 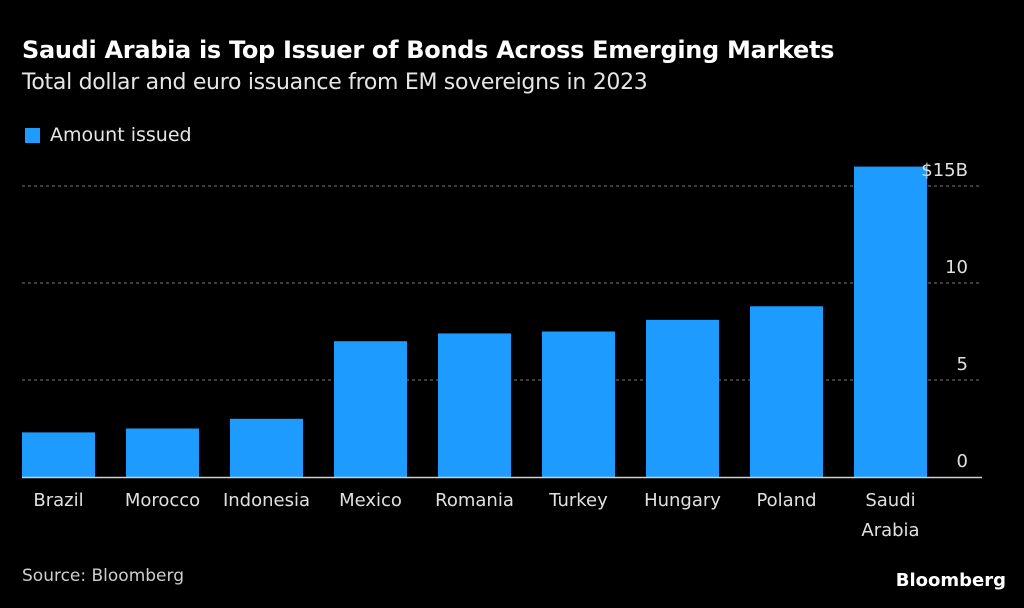 I want to click on bar-romania, so click(x=474, y=405).